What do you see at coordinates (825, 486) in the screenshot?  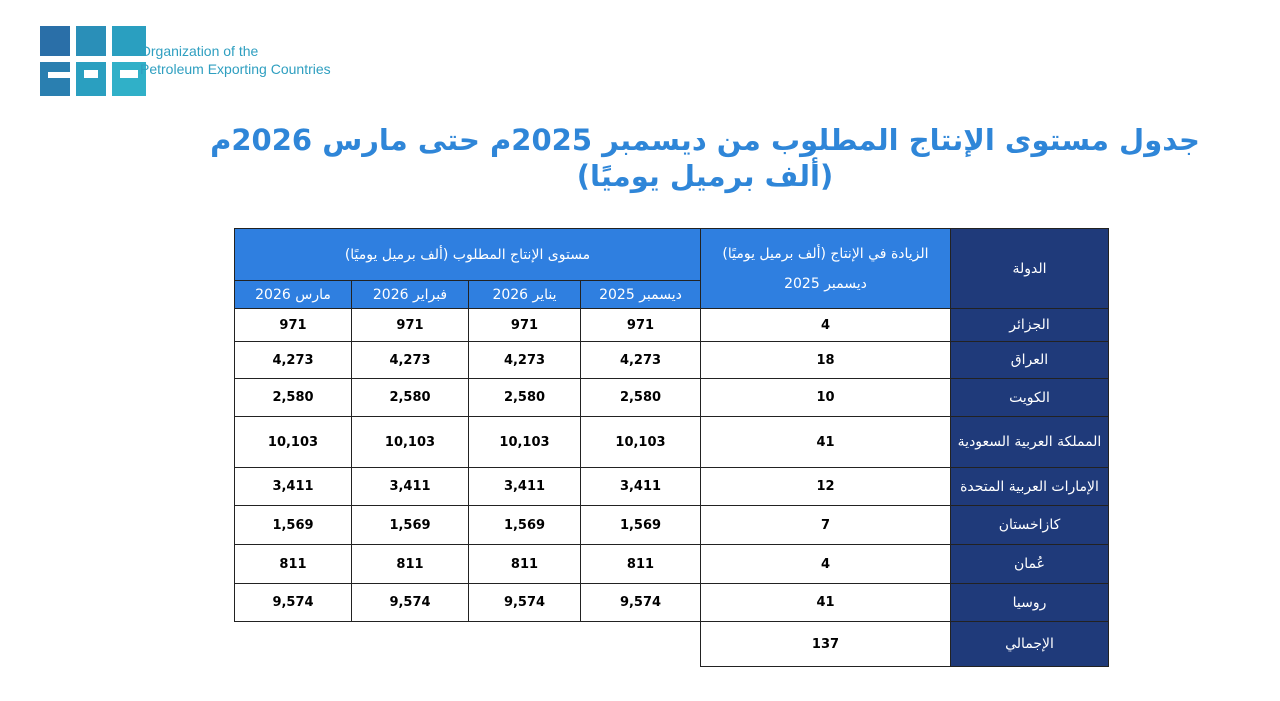 I see `increase-cell: 12` at bounding box center [825, 486].